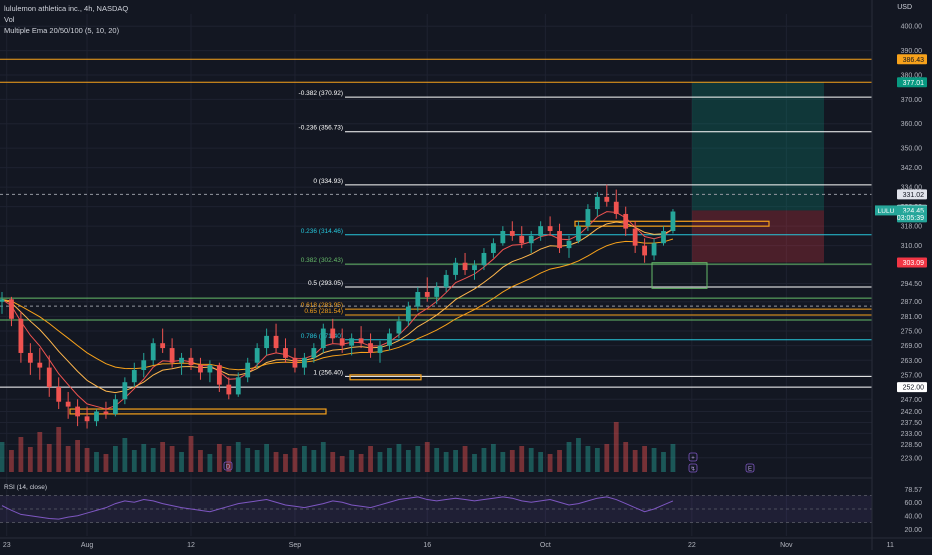 Image resolution: width=932 pixels, height=555 pixels. What do you see at coordinates (912, 434) in the screenshot?
I see `price-axis-tick-label: 233.00` at bounding box center [912, 434].